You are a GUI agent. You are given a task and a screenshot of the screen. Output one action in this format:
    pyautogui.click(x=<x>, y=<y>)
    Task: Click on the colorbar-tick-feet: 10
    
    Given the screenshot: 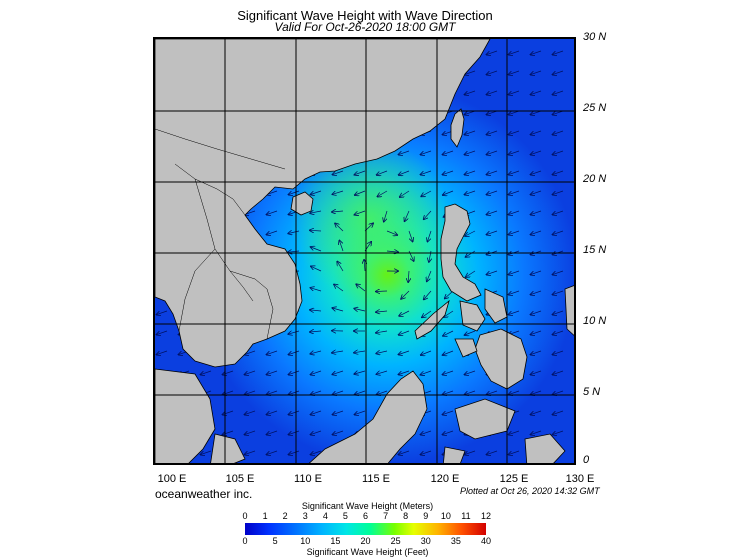 What is the action you would take?
    pyautogui.click(x=305, y=541)
    